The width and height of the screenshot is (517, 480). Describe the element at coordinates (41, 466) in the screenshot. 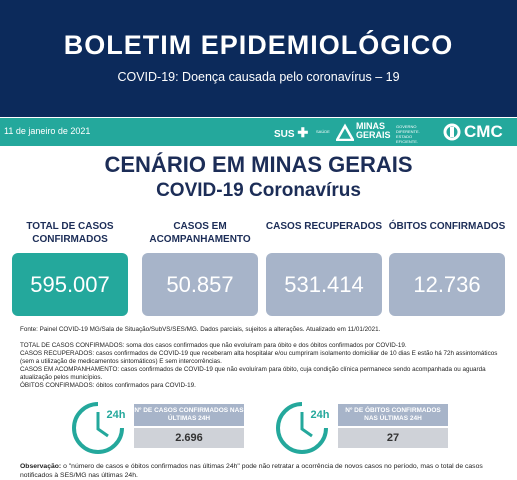

I see `note-lead: Observação:` at that location.